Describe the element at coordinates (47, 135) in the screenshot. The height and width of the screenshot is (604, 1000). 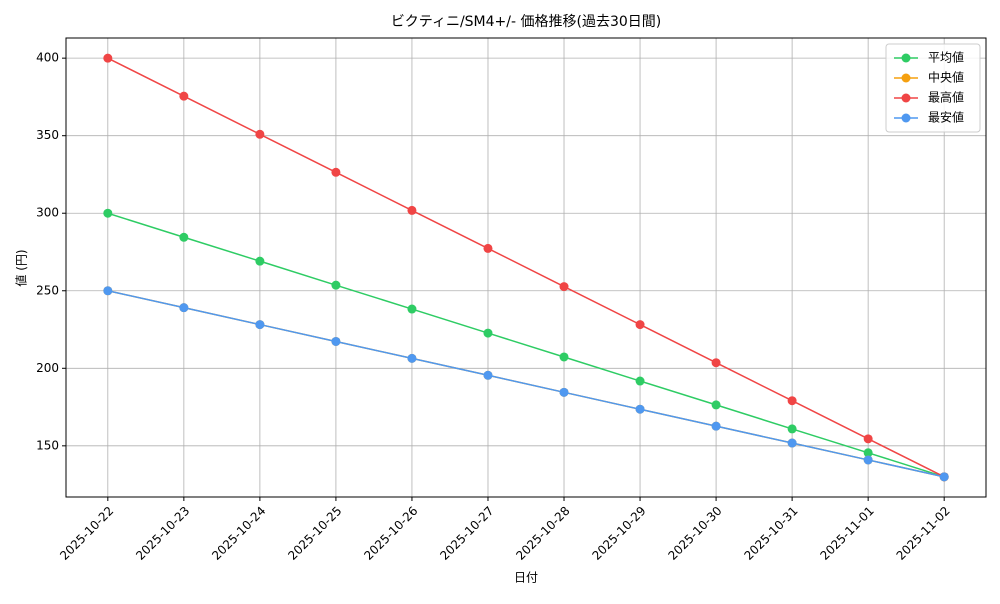
I see `y-tick-label: 350` at that location.